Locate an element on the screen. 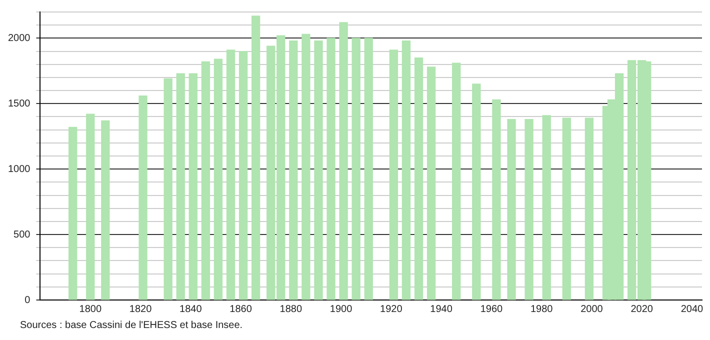 The image size is (710, 340). x-tick-label: 2040 is located at coordinates (692, 309).